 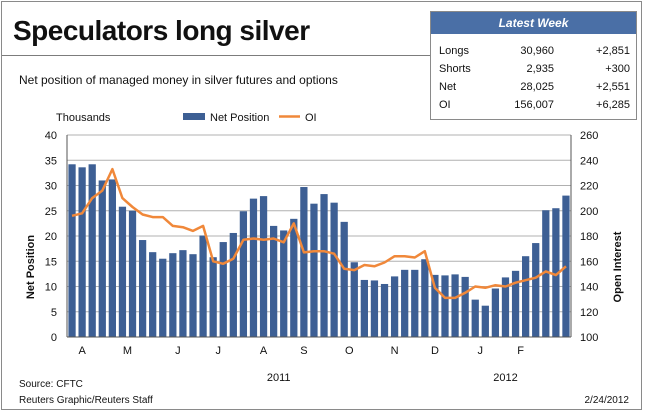 I want to click on y-axis-left-title: Net Position, so click(x=31, y=267).